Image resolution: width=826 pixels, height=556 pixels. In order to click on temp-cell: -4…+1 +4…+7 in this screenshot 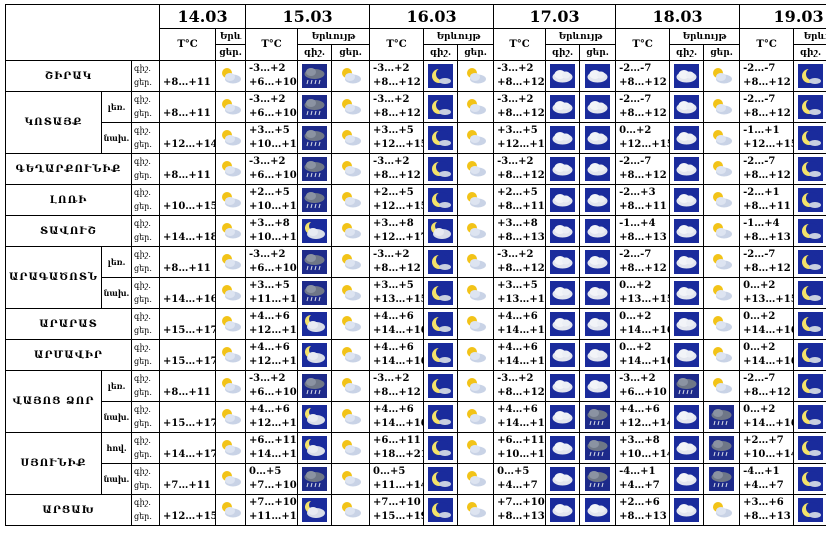, I will do `click(767, 479)`.